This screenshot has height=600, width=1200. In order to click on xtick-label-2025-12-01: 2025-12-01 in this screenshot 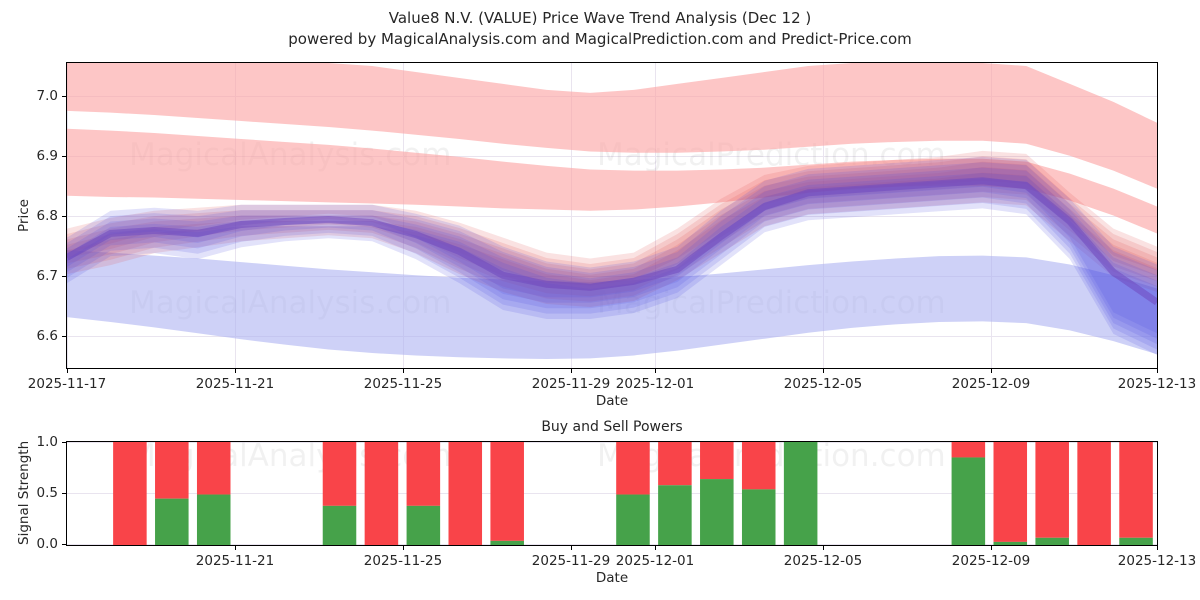, I will do `click(655, 384)`.